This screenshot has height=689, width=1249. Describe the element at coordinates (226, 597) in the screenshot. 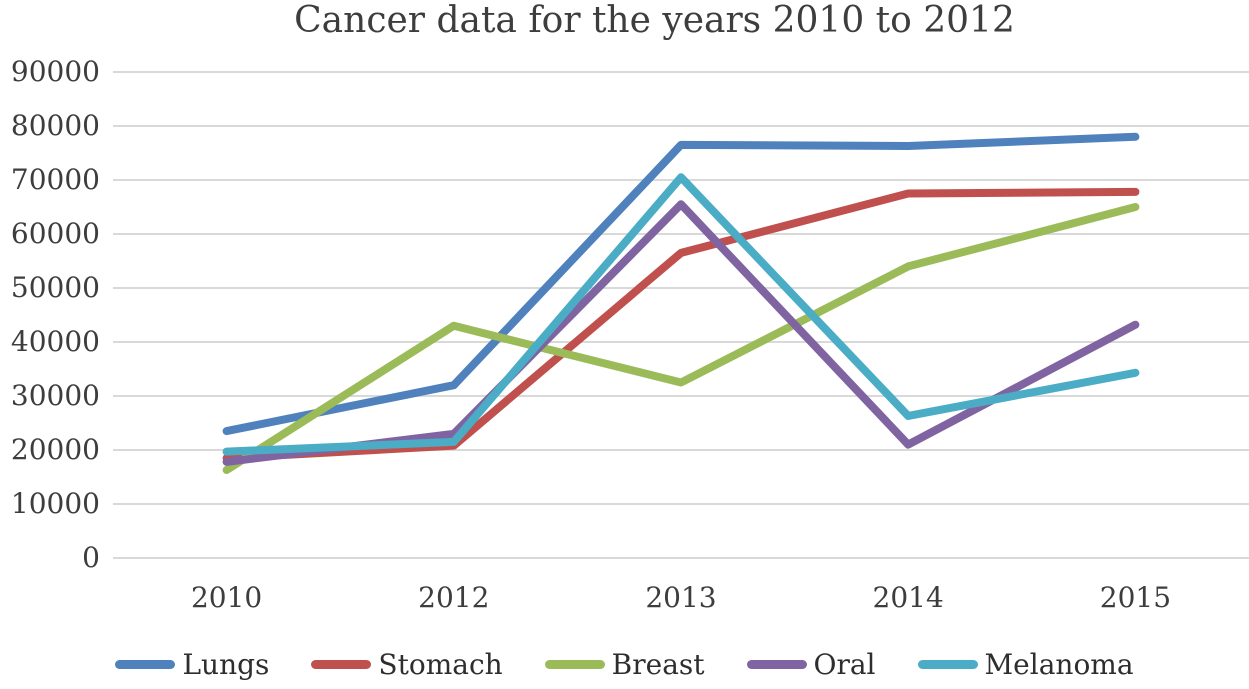

I see `x-axis-tick-label: 2010` at that location.